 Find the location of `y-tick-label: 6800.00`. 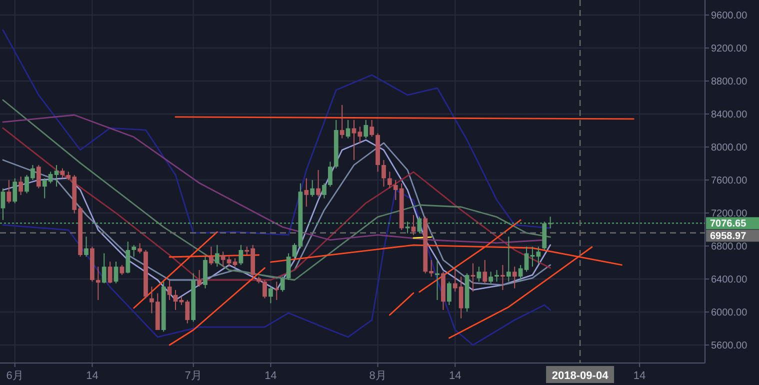

y-tick-label: 6800.00 is located at coordinates (729, 247).